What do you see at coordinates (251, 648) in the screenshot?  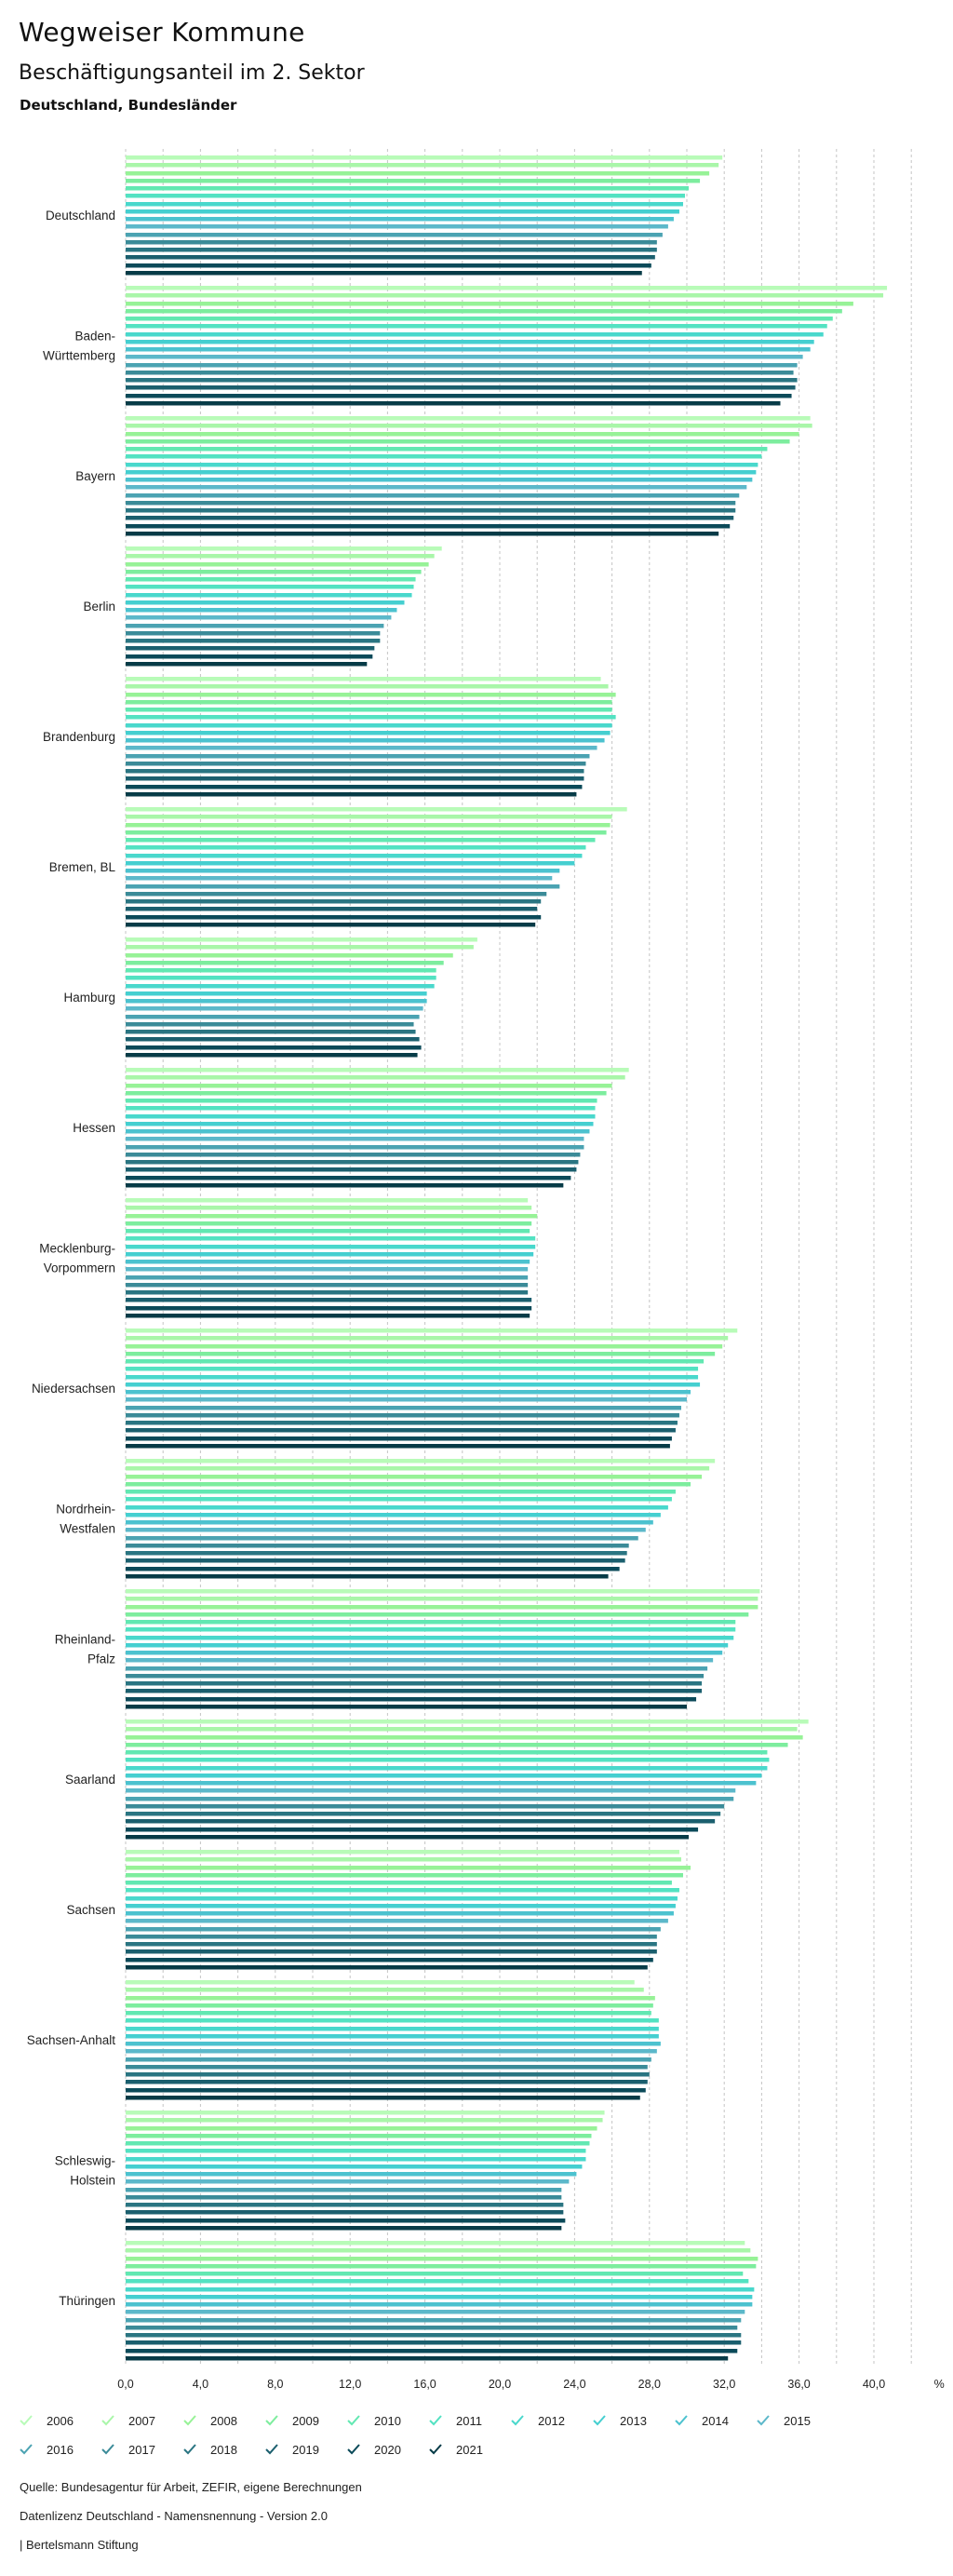 I see `bar-2019` at bounding box center [251, 648].